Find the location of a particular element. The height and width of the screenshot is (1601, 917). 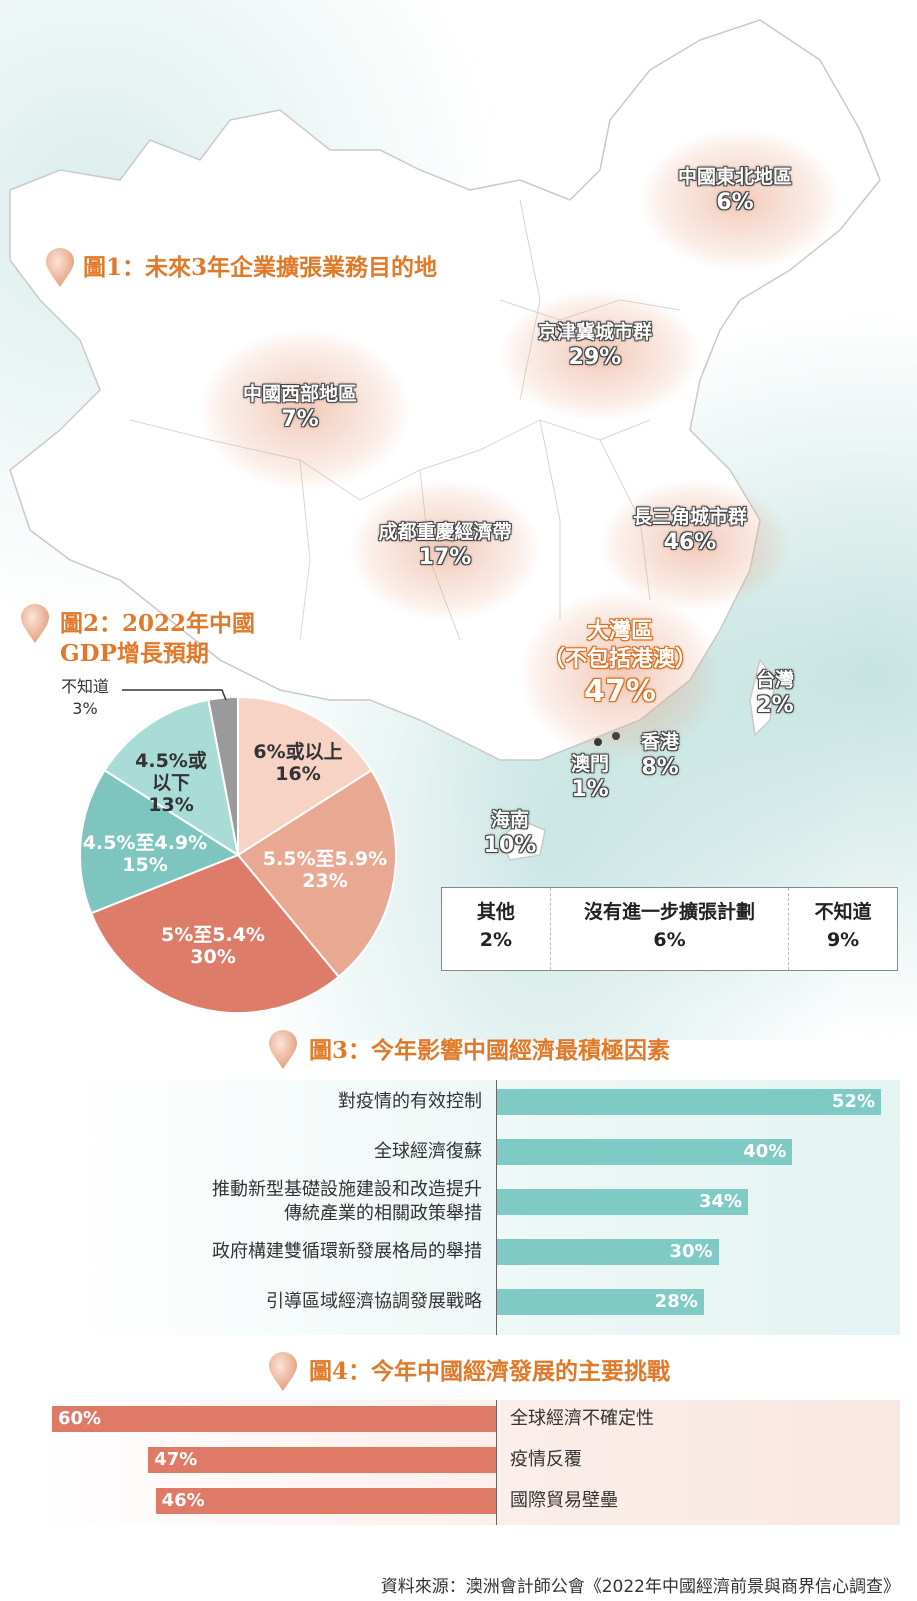

dont-know-label: 不知道 is located at coordinates (843, 912).